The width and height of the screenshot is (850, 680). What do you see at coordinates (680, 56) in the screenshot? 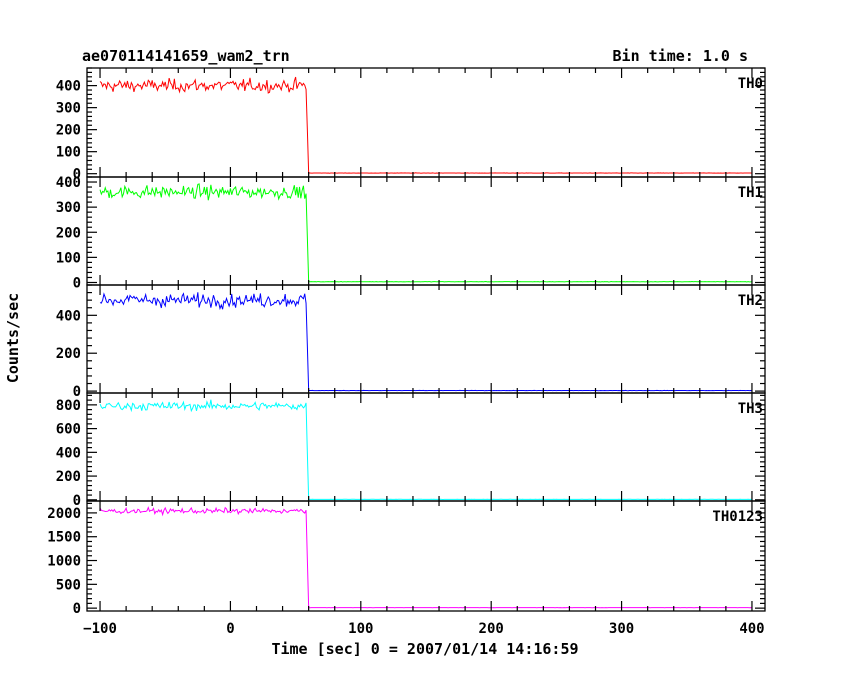
I see `chart-subtitle: Bin time: 1.0 s` at bounding box center [680, 56].